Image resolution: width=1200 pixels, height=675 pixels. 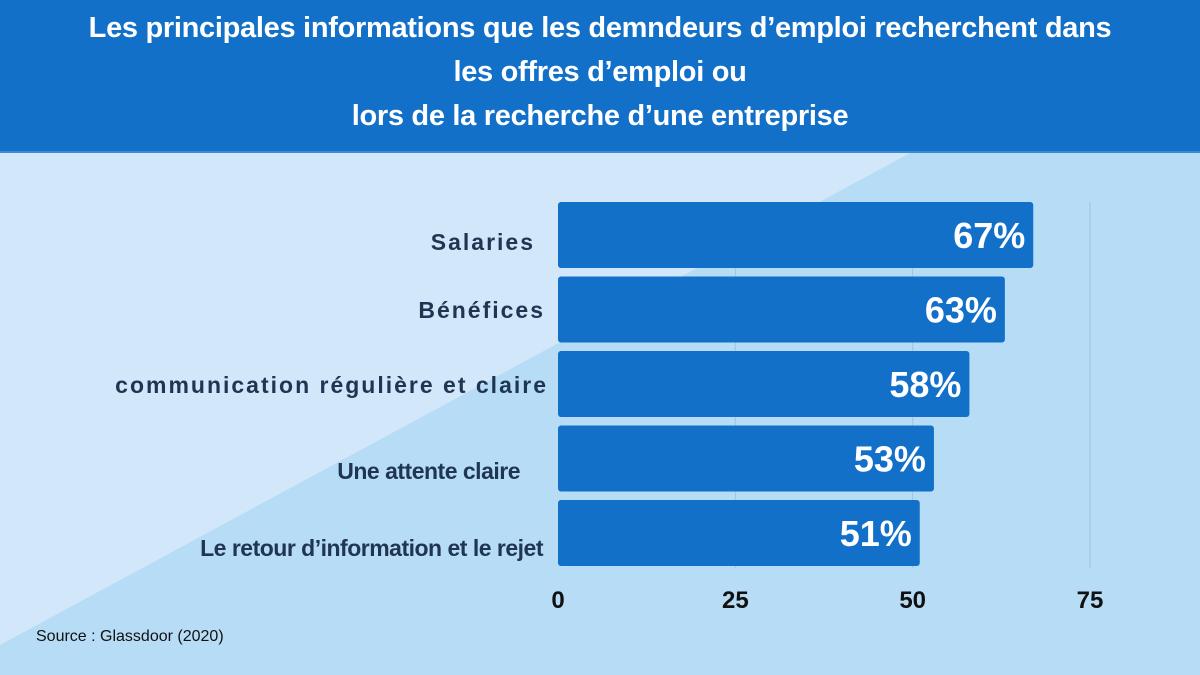 What do you see at coordinates (735, 600) in the screenshot?
I see `x-tick-label: 25` at bounding box center [735, 600].